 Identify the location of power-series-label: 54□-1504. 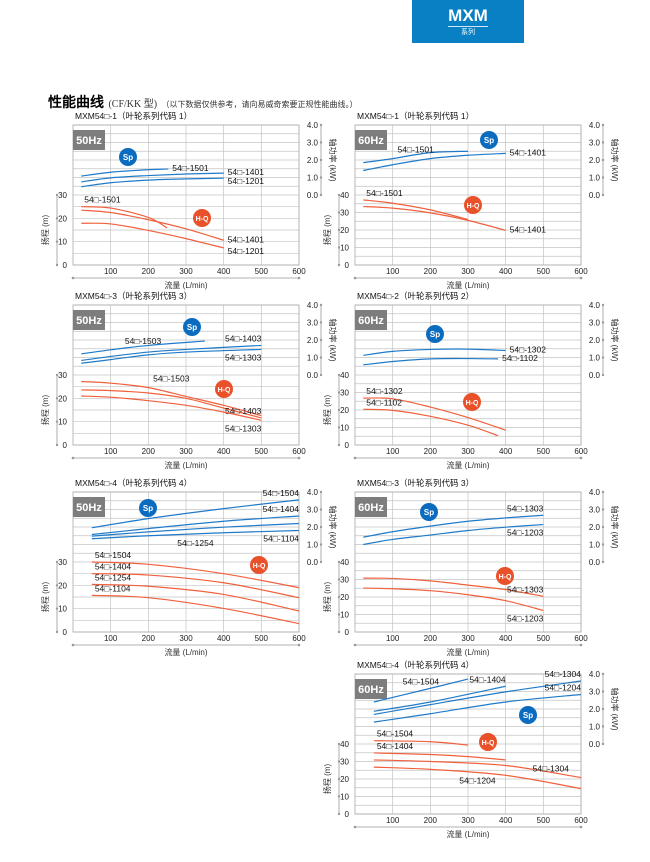
(421, 682).